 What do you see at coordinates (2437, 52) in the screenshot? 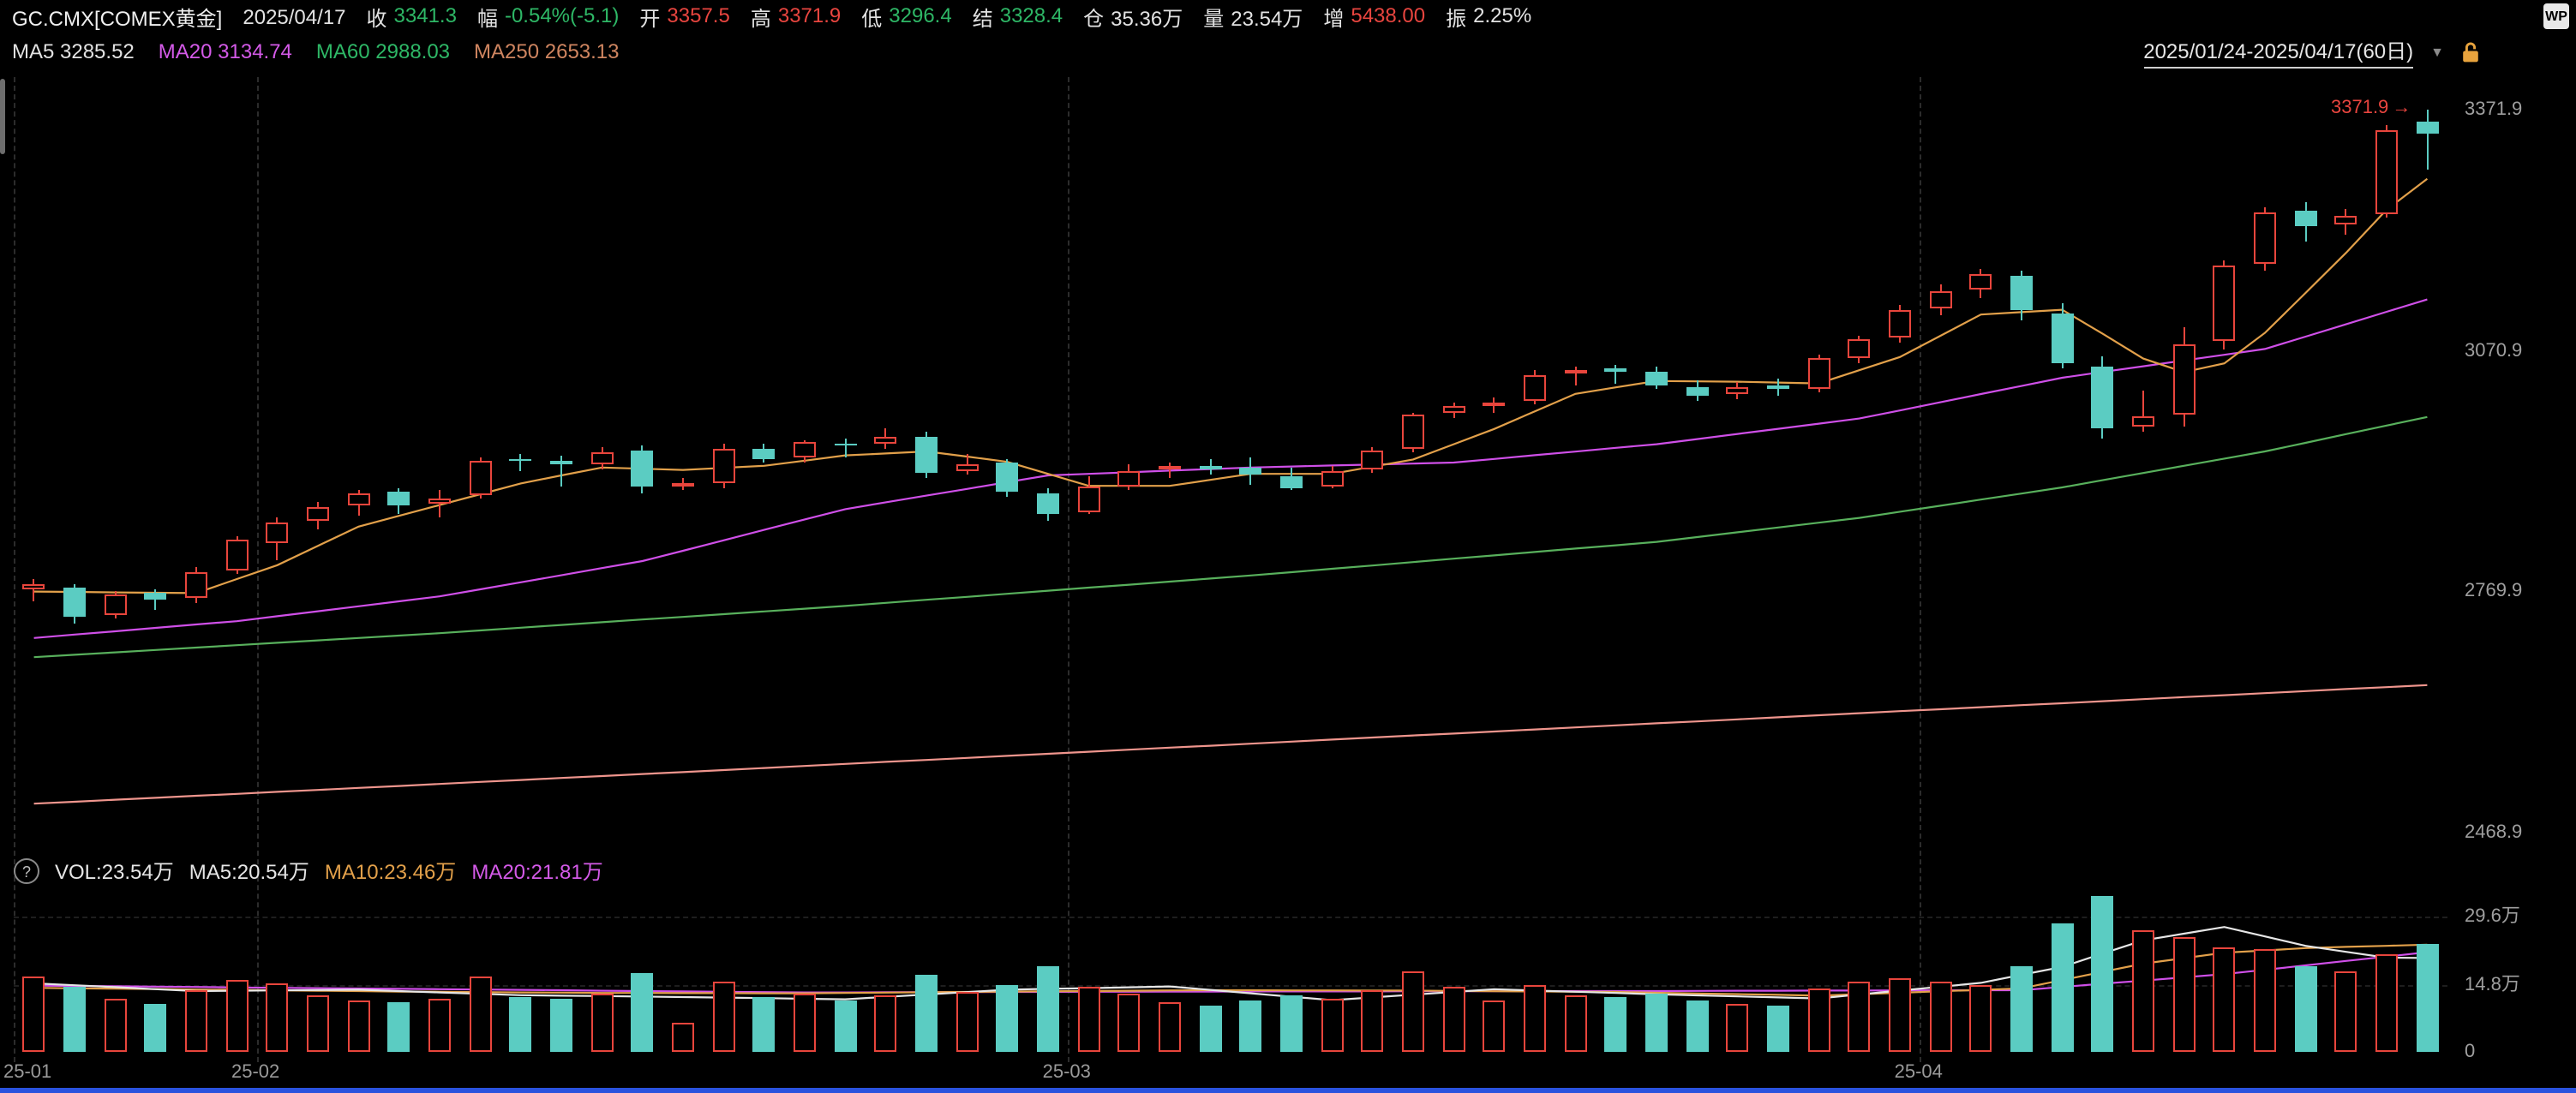
I see `chevron-down-icon: ▼` at bounding box center [2437, 52].